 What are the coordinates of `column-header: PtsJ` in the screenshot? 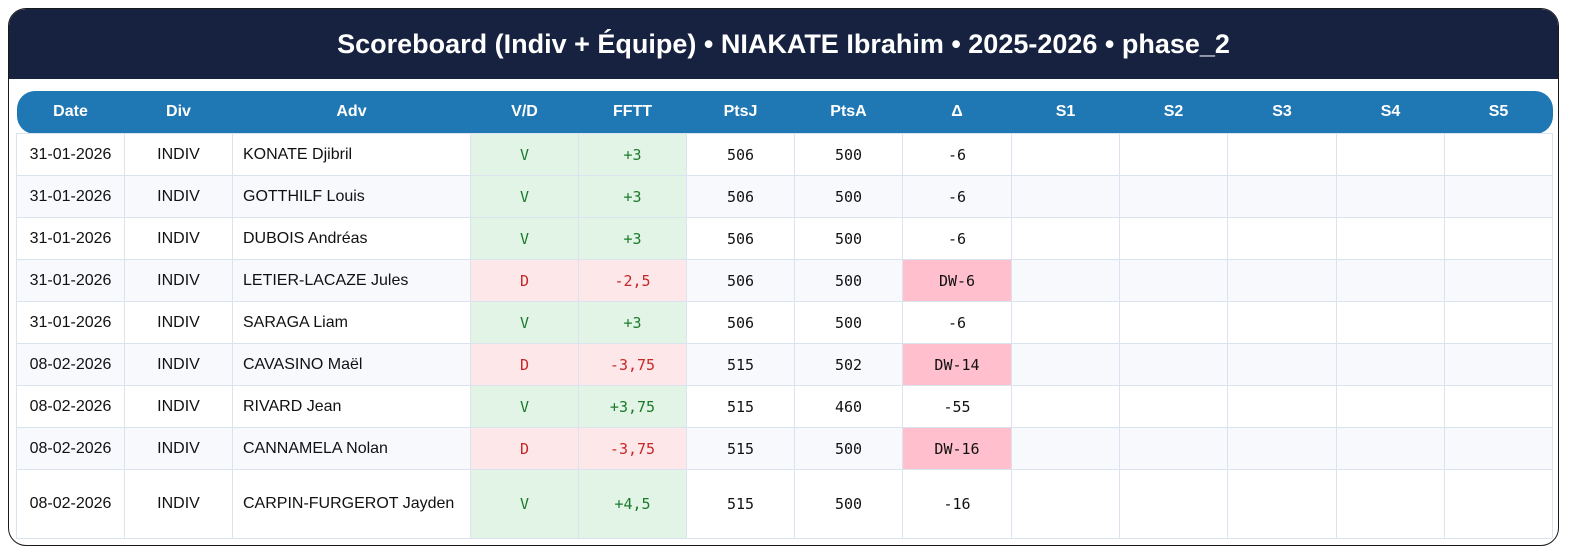 It's located at (740, 112).